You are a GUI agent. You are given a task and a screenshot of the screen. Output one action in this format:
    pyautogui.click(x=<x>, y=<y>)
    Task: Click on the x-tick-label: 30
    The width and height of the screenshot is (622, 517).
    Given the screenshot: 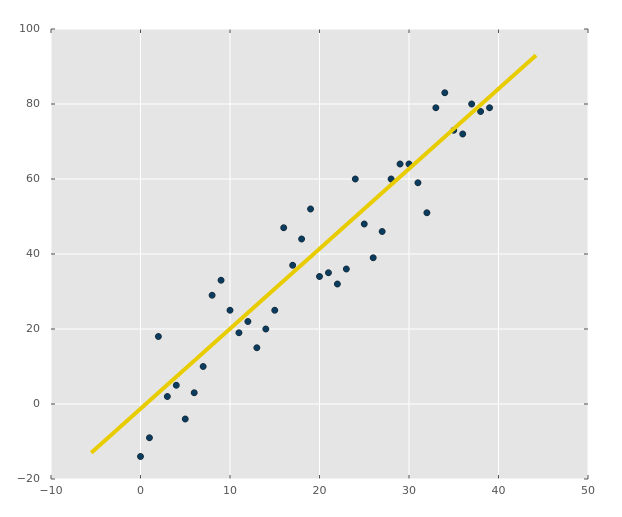 What is the action you would take?
    pyautogui.click(x=409, y=490)
    